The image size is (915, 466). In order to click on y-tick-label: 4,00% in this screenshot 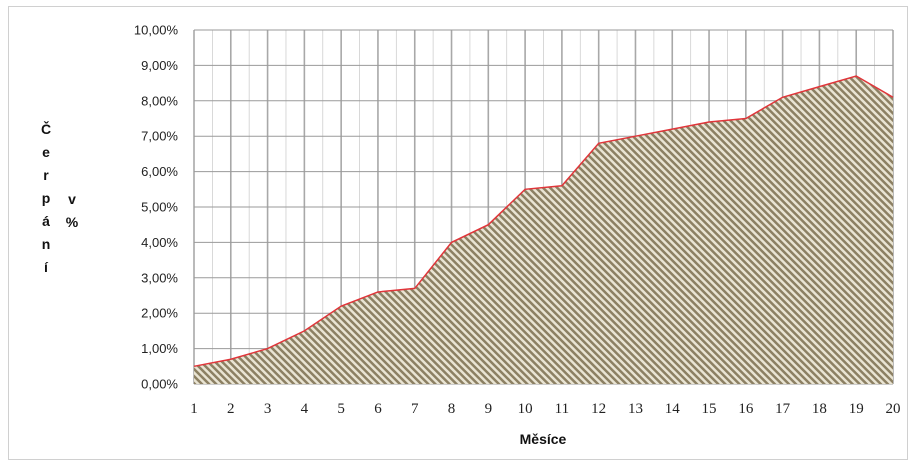, I will do `click(159, 242)`.